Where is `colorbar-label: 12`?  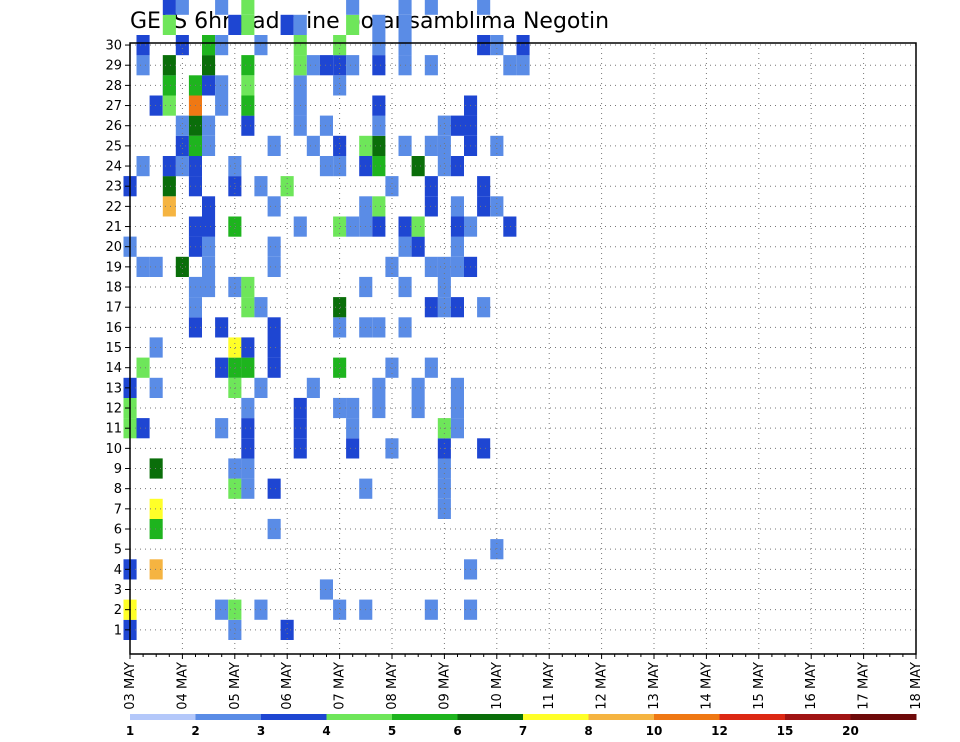
colorbar-label: 12 is located at coordinates (719, 731).